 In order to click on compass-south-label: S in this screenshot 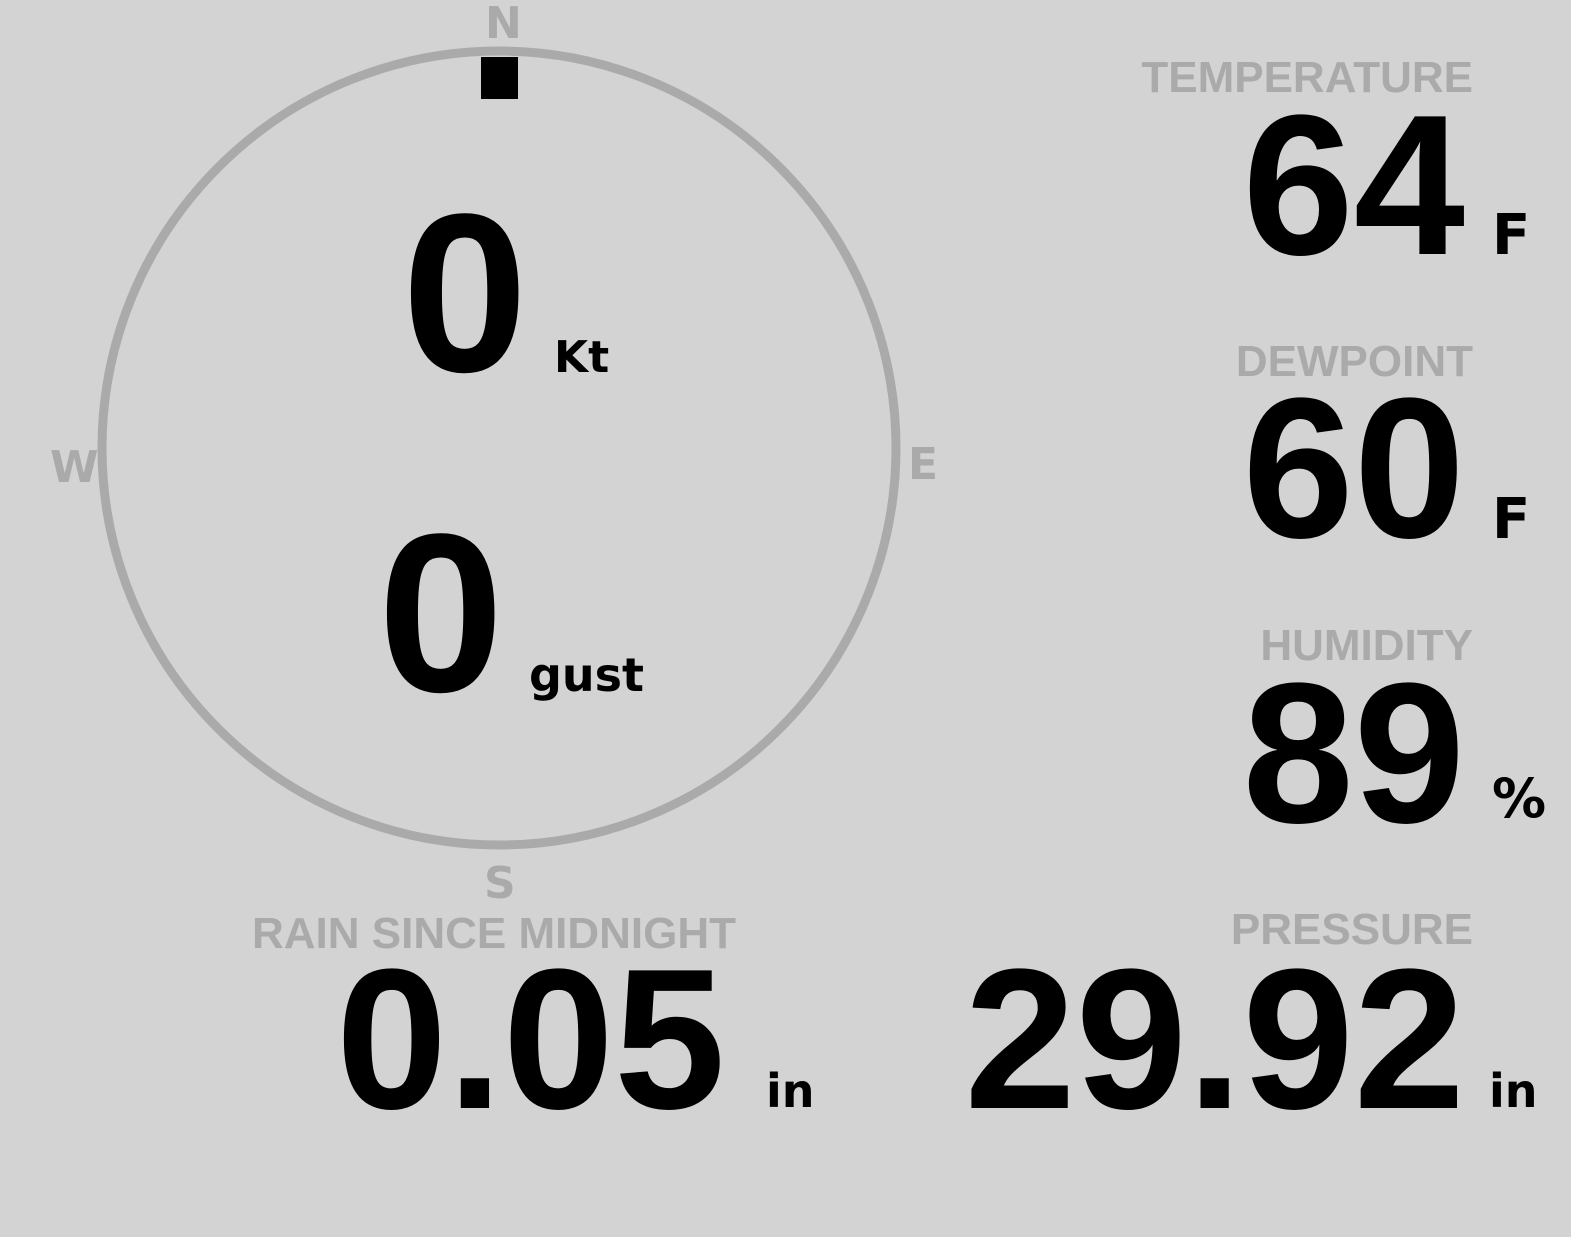, I will do `click(500, 883)`.